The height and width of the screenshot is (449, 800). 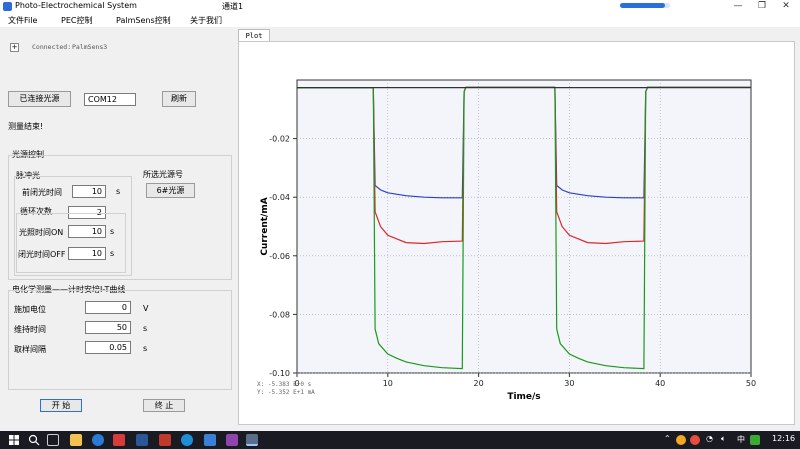 What do you see at coordinates (53, 440) in the screenshot?
I see `task-view-icon` at bounding box center [53, 440].